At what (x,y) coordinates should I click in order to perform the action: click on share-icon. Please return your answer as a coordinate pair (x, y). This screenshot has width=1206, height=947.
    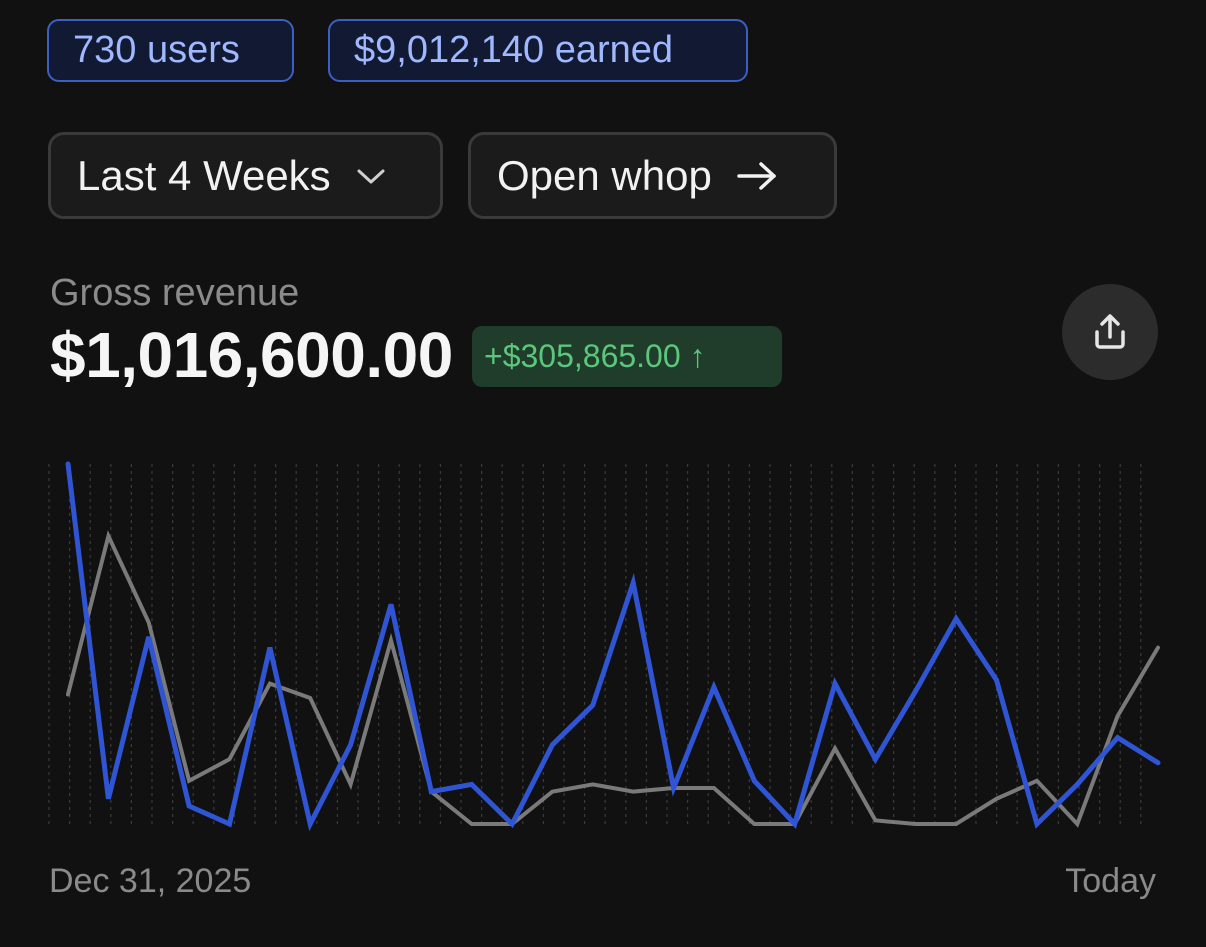
    Looking at the image, I should click on (1110, 331).